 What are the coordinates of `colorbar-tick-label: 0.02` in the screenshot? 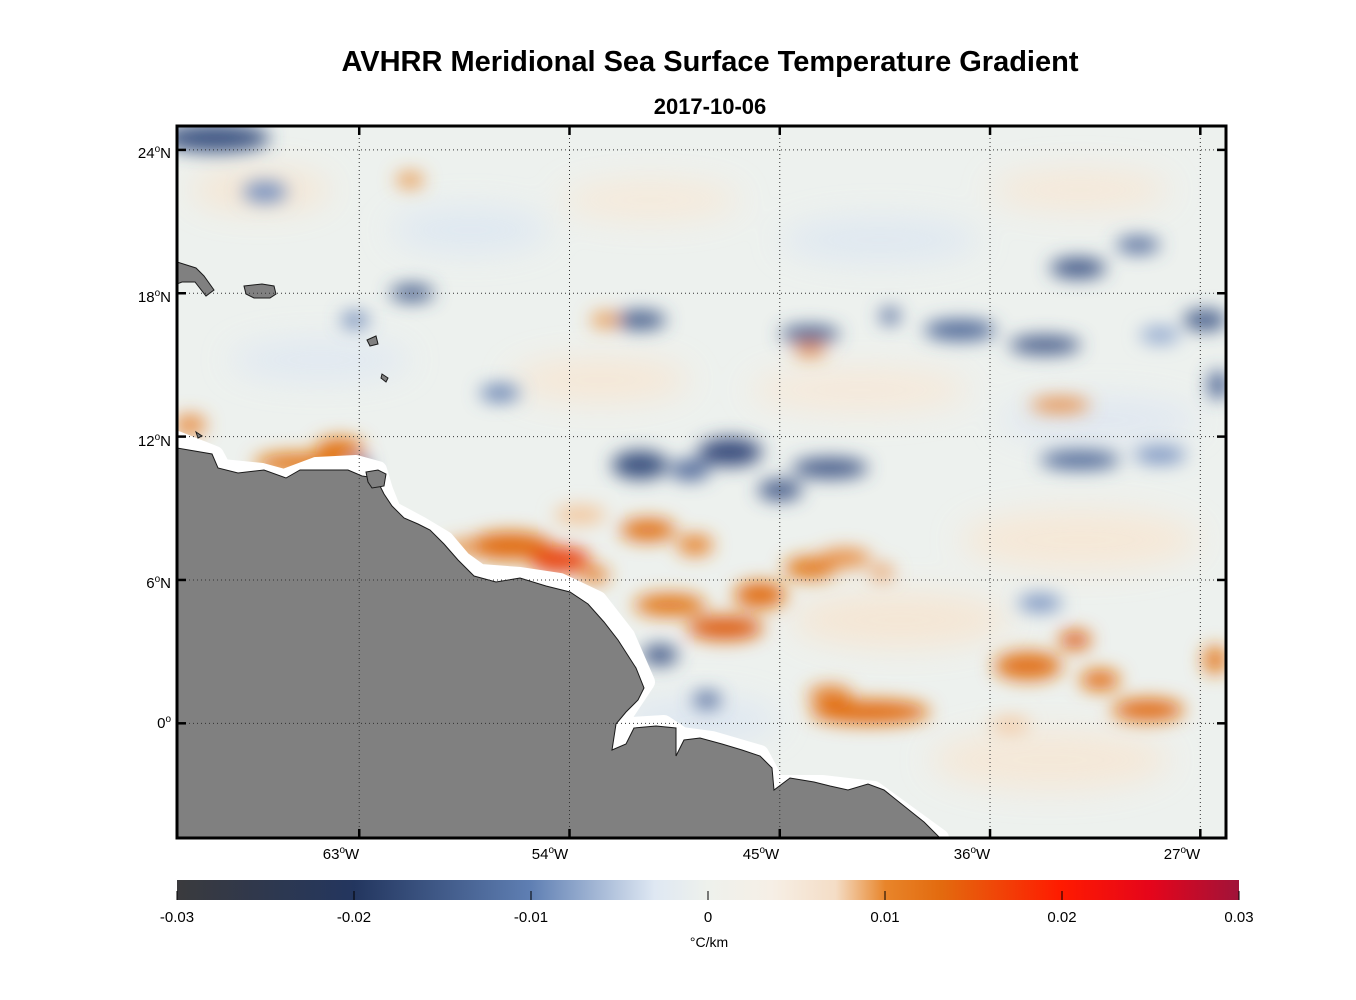 It's located at (1062, 917).